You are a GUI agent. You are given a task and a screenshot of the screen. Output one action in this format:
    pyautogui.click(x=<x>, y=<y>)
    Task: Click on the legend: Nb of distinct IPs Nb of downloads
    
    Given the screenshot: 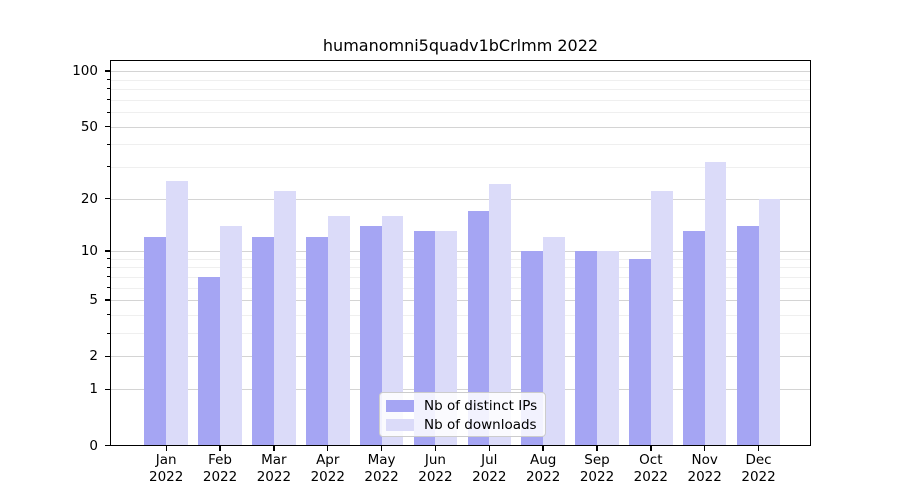 What is the action you would take?
    pyautogui.click(x=462, y=414)
    